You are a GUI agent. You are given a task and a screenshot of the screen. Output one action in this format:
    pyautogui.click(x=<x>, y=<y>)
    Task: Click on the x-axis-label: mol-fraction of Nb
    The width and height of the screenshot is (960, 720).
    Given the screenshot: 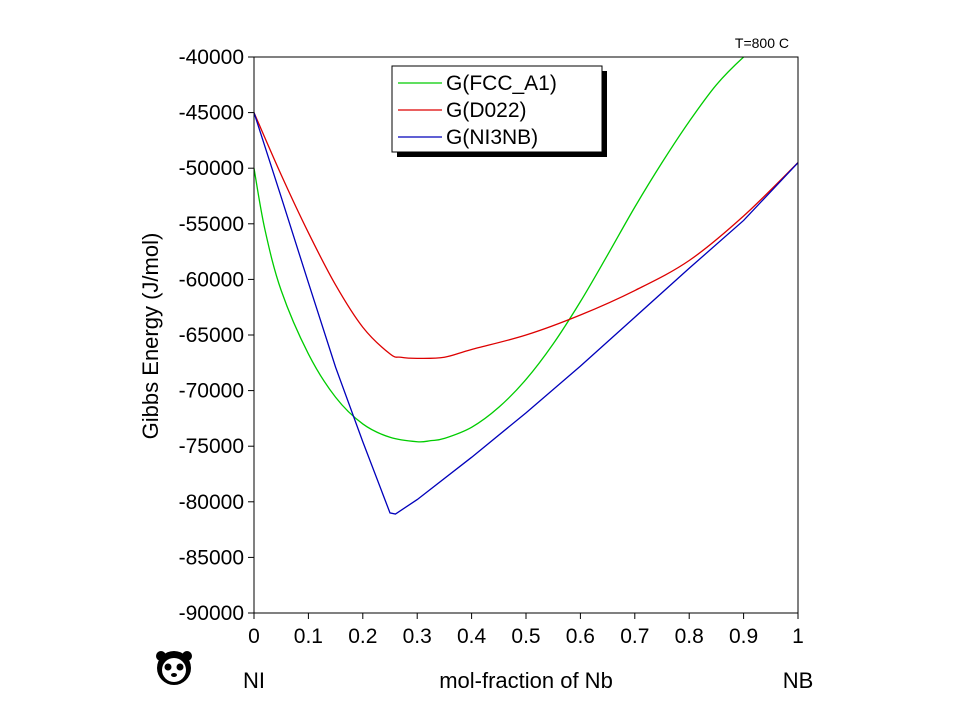 What is the action you would take?
    pyautogui.click(x=526, y=680)
    